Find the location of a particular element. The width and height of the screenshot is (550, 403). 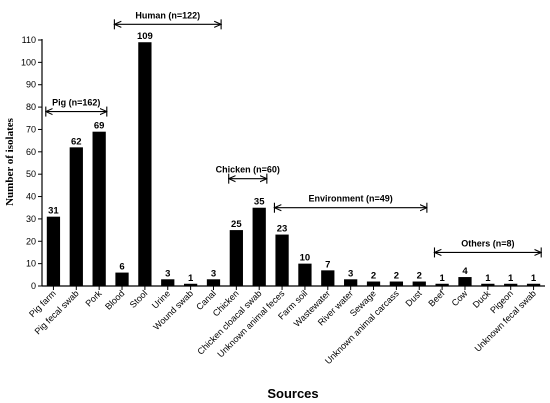

data-label: 10 is located at coordinates (305, 258).